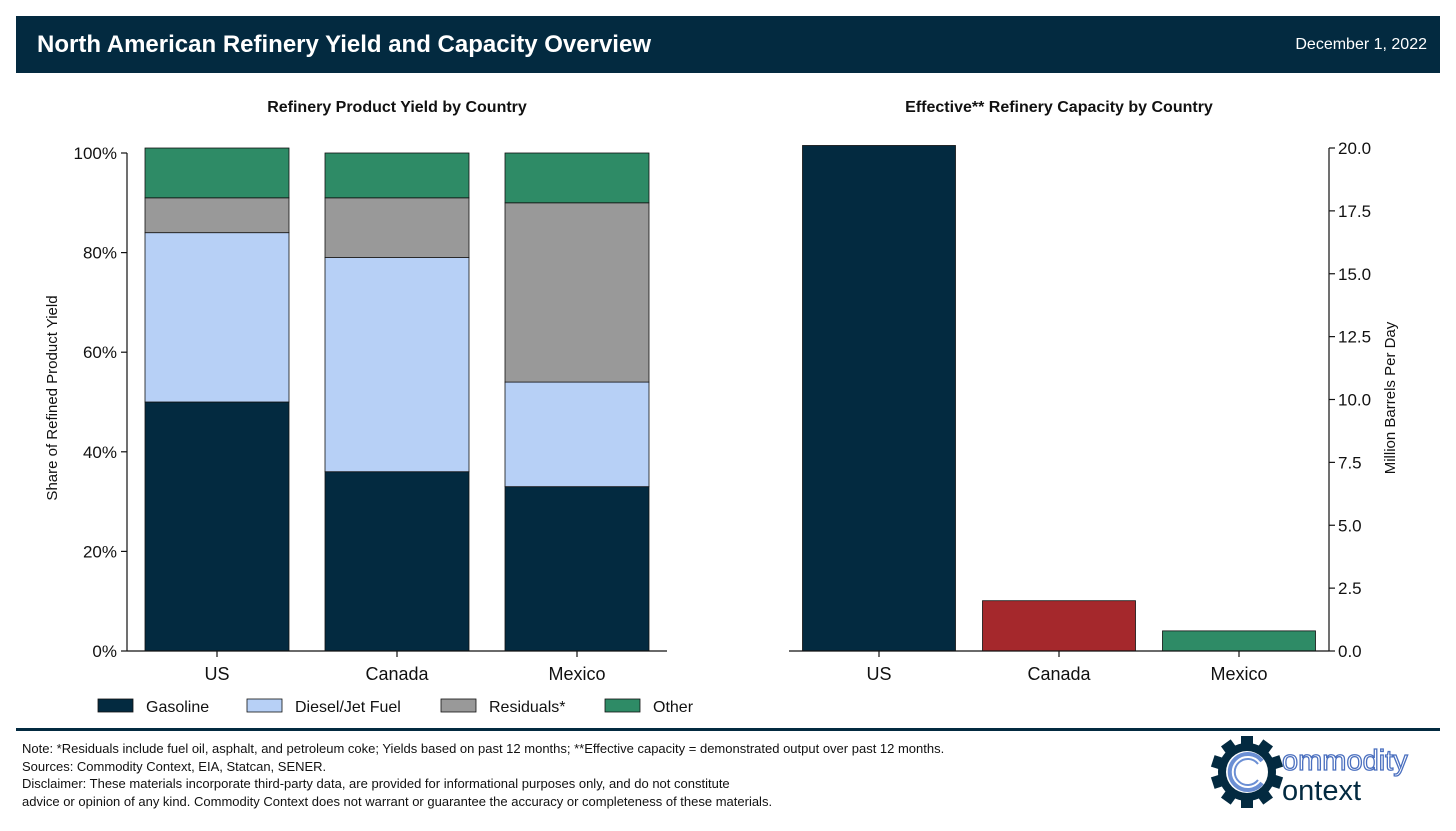 The height and width of the screenshot is (831, 1456). What do you see at coordinates (1321, 791) in the screenshot?
I see `logo-line2: ontext` at bounding box center [1321, 791].